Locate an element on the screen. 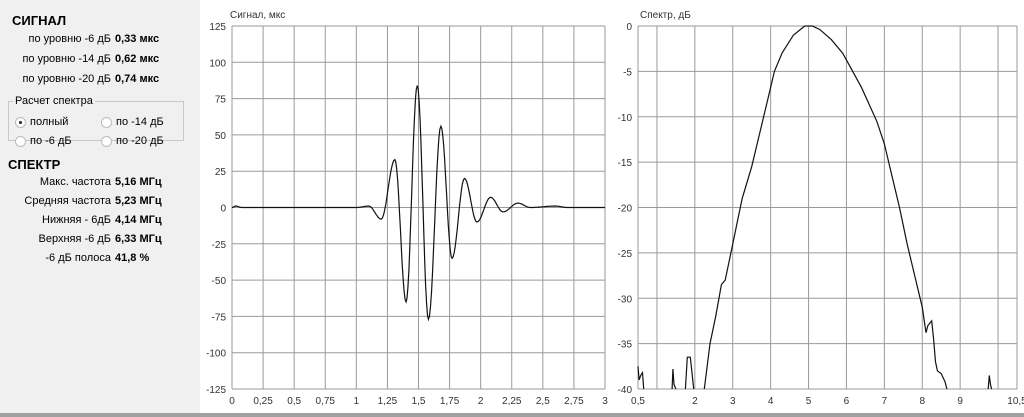 This screenshot has height=417, width=1024. row-value: 0,33 мкс is located at coordinates (137, 39).